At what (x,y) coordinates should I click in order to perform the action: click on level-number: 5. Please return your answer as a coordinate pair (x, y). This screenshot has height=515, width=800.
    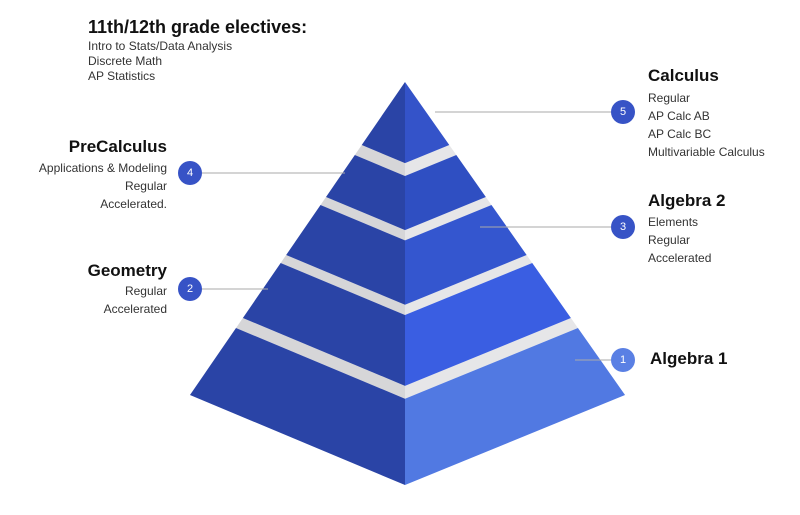
    Looking at the image, I should click on (623, 112).